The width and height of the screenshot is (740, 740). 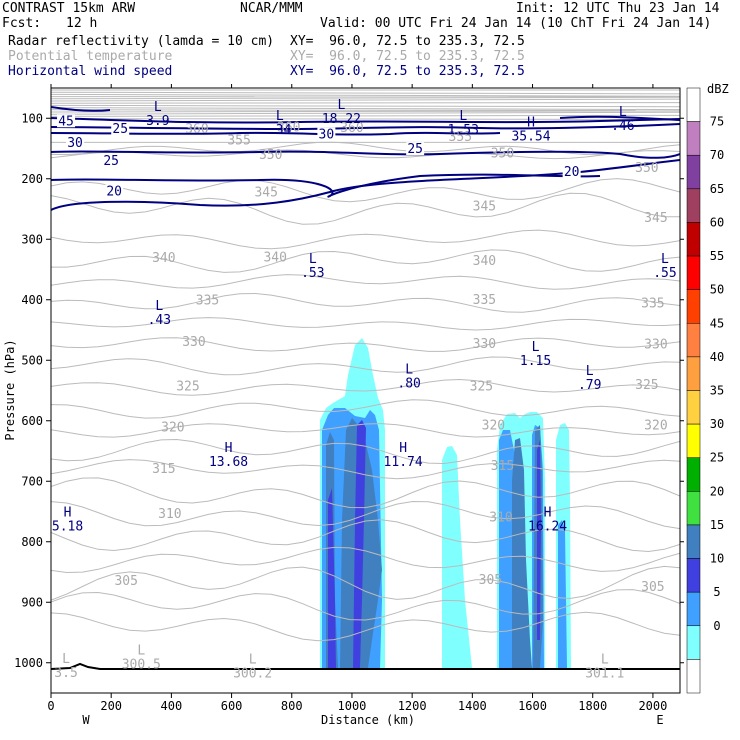 What do you see at coordinates (193, 342) in the screenshot?
I see `theta-contour-label: 330` at bounding box center [193, 342].